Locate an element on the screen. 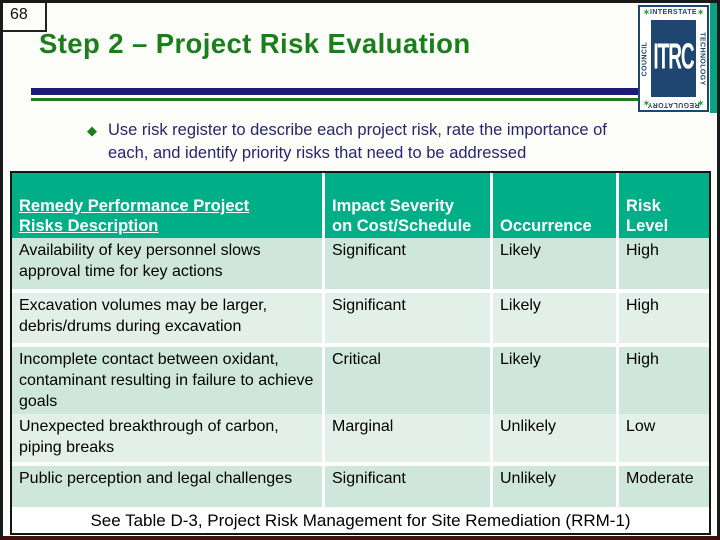 This screenshot has height=540, width=720. header-risk-level: Risk Level is located at coordinates (664, 207).